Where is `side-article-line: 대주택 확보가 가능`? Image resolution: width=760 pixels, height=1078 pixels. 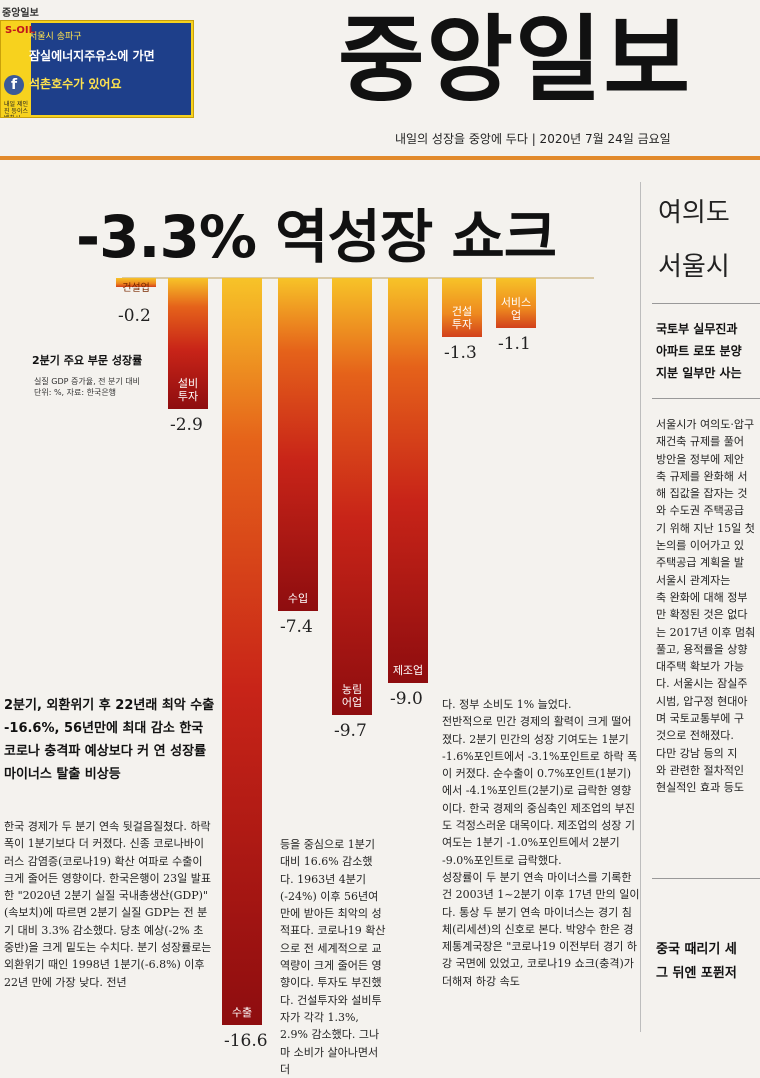 side-article-line: 대주택 확보가 가능 is located at coordinates (700, 667).